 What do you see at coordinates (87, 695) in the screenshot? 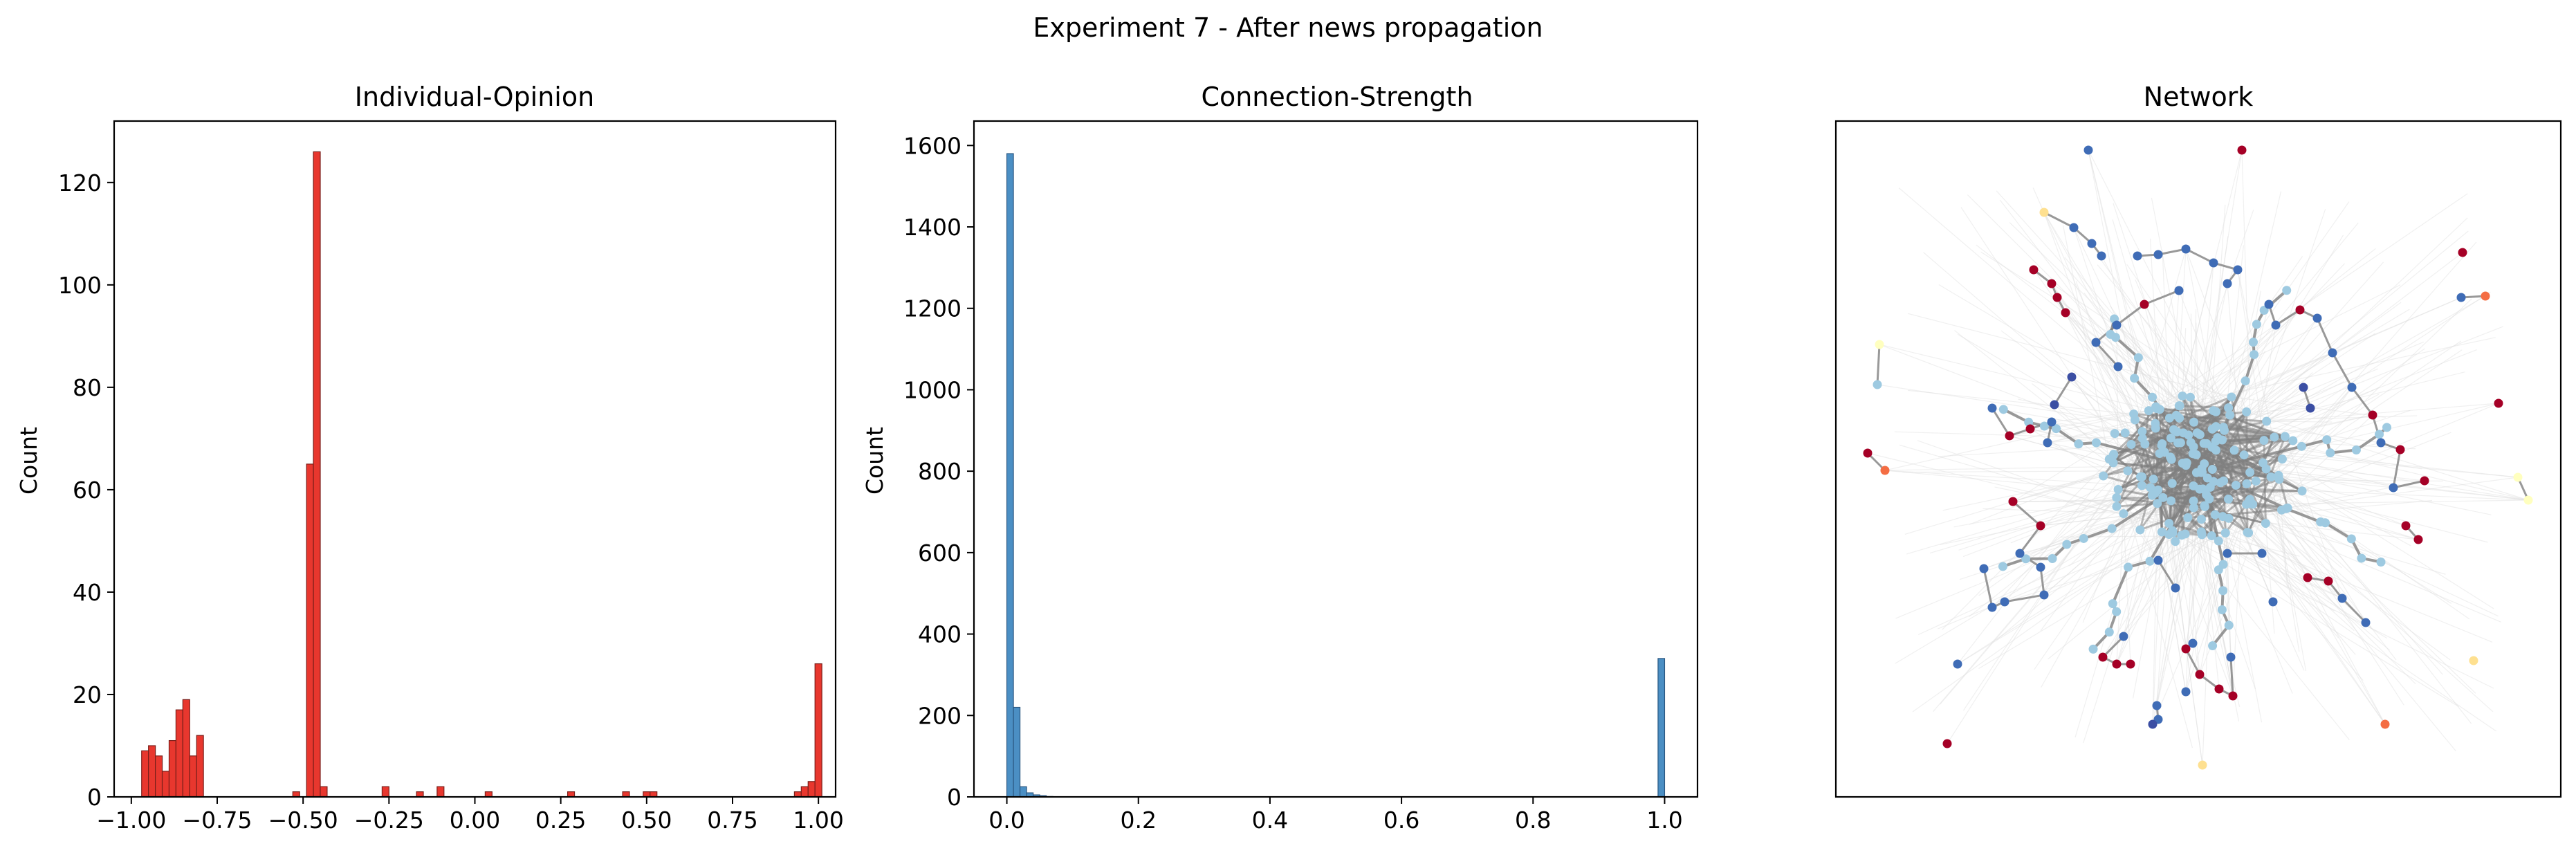
I see `opinion-histogram-ytick-label: 20` at bounding box center [87, 695].